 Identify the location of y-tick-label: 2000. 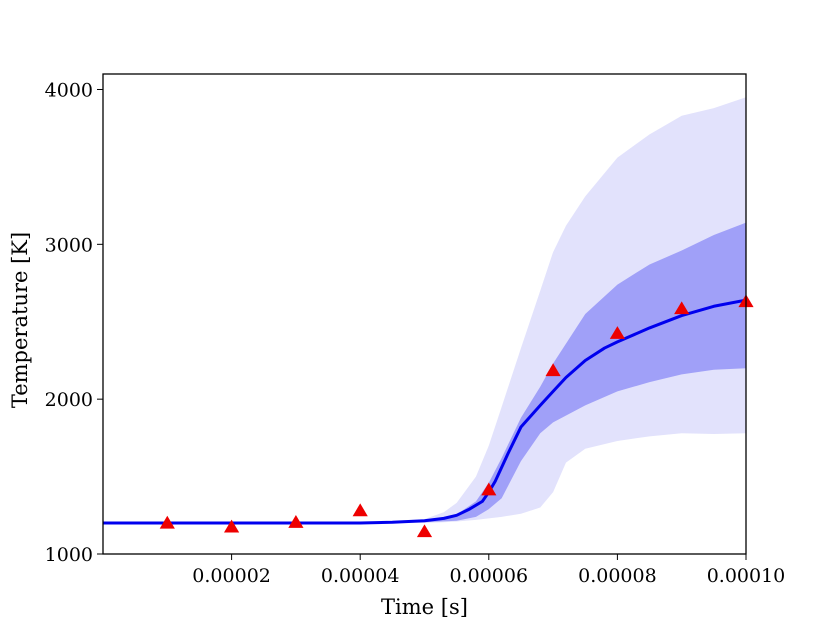
(69, 400).